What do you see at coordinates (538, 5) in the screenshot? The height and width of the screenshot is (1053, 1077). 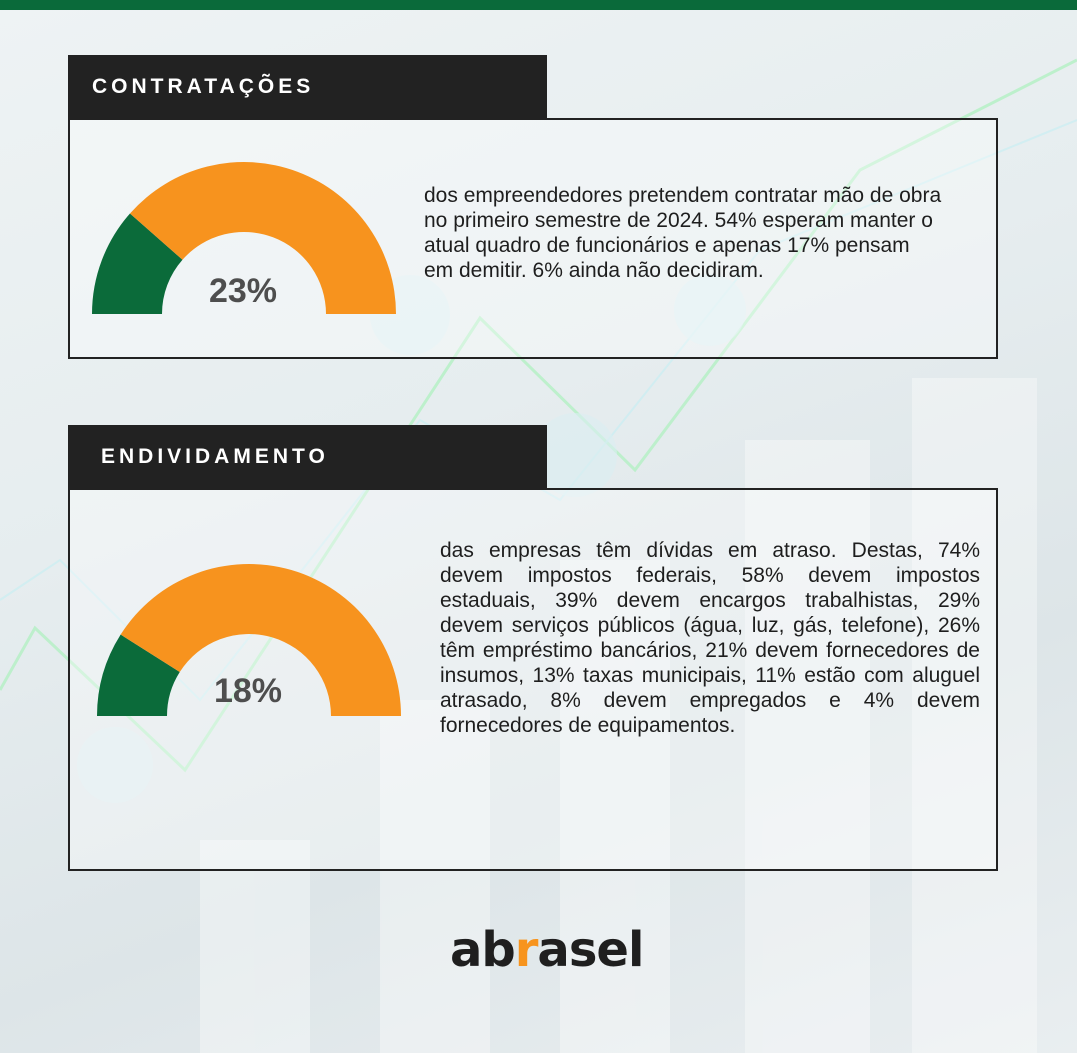 I see `top-brand-bar` at bounding box center [538, 5].